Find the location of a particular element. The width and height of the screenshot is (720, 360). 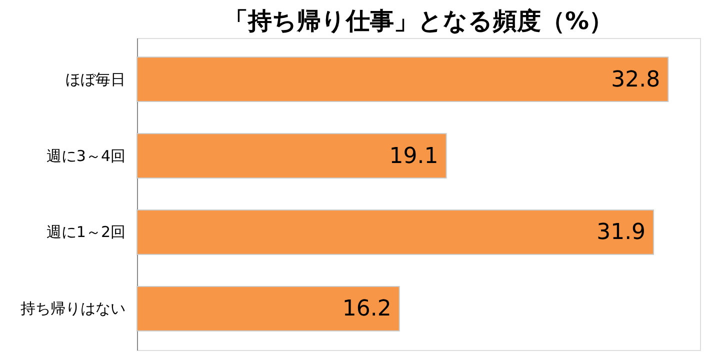

data-label: 19.1 is located at coordinates (413, 156).